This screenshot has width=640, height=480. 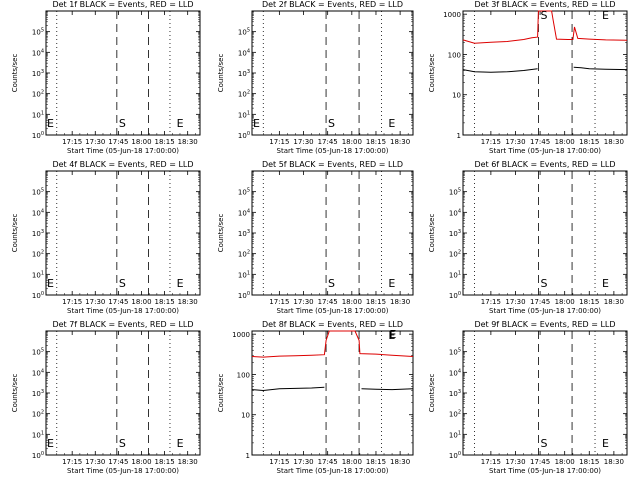 I want to click on series-line-events, so click(x=545, y=69).